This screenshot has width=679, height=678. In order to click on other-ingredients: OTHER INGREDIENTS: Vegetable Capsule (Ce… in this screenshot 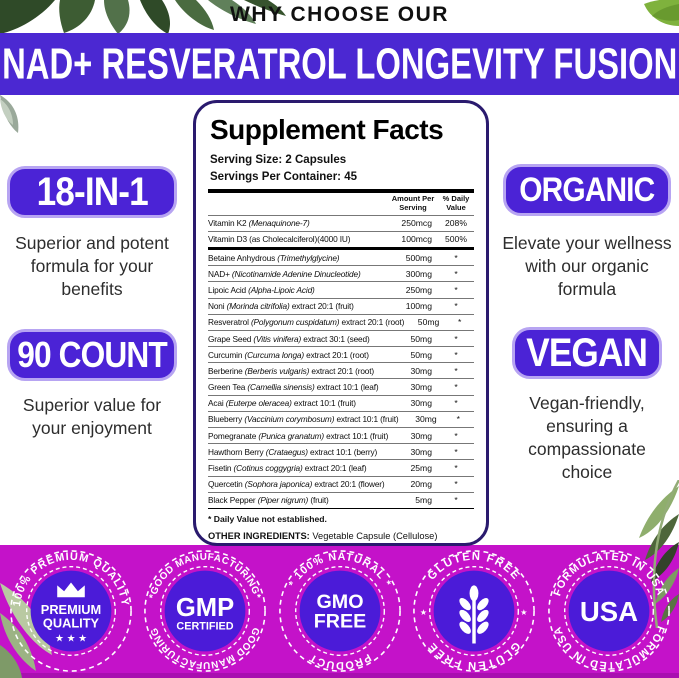, I will do `click(341, 536)`.